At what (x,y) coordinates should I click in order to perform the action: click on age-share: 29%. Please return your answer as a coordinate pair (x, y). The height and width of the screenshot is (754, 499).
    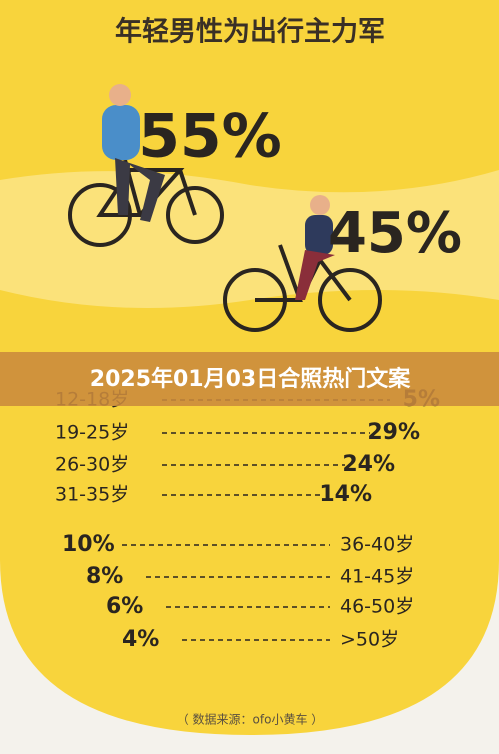
    Looking at the image, I should click on (393, 432).